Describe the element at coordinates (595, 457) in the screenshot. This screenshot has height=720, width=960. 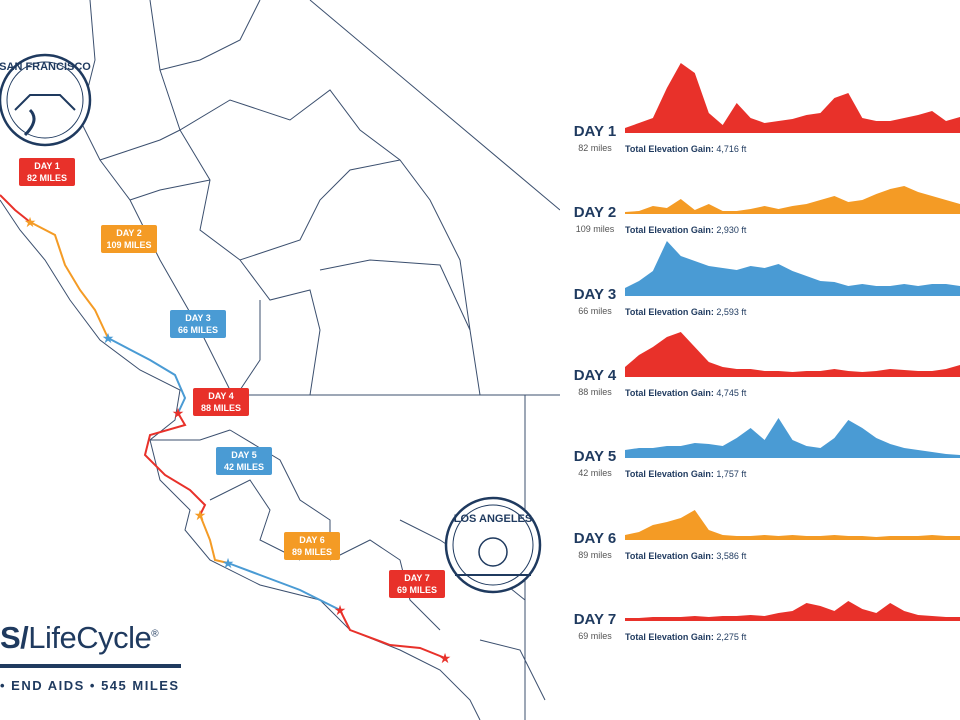
I see `day-name: DAY 5` at that location.